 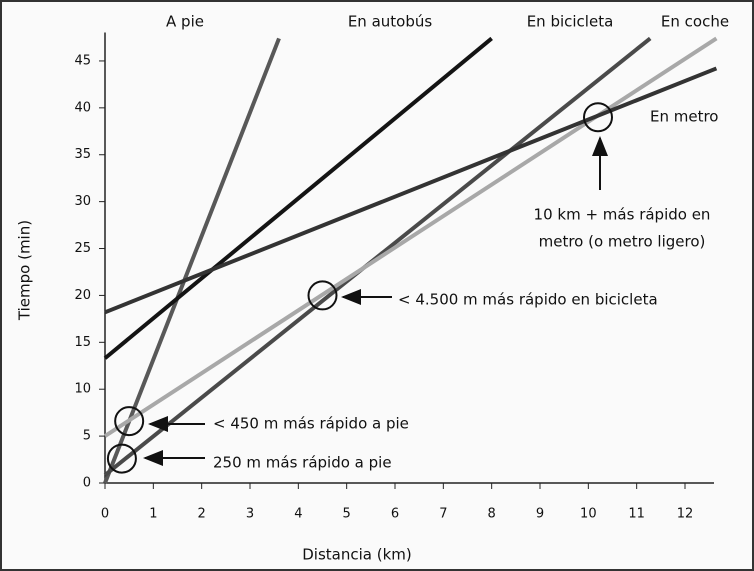 What do you see at coordinates (357, 555) in the screenshot?
I see `x-axis-label: Distancia (km)` at bounding box center [357, 555].